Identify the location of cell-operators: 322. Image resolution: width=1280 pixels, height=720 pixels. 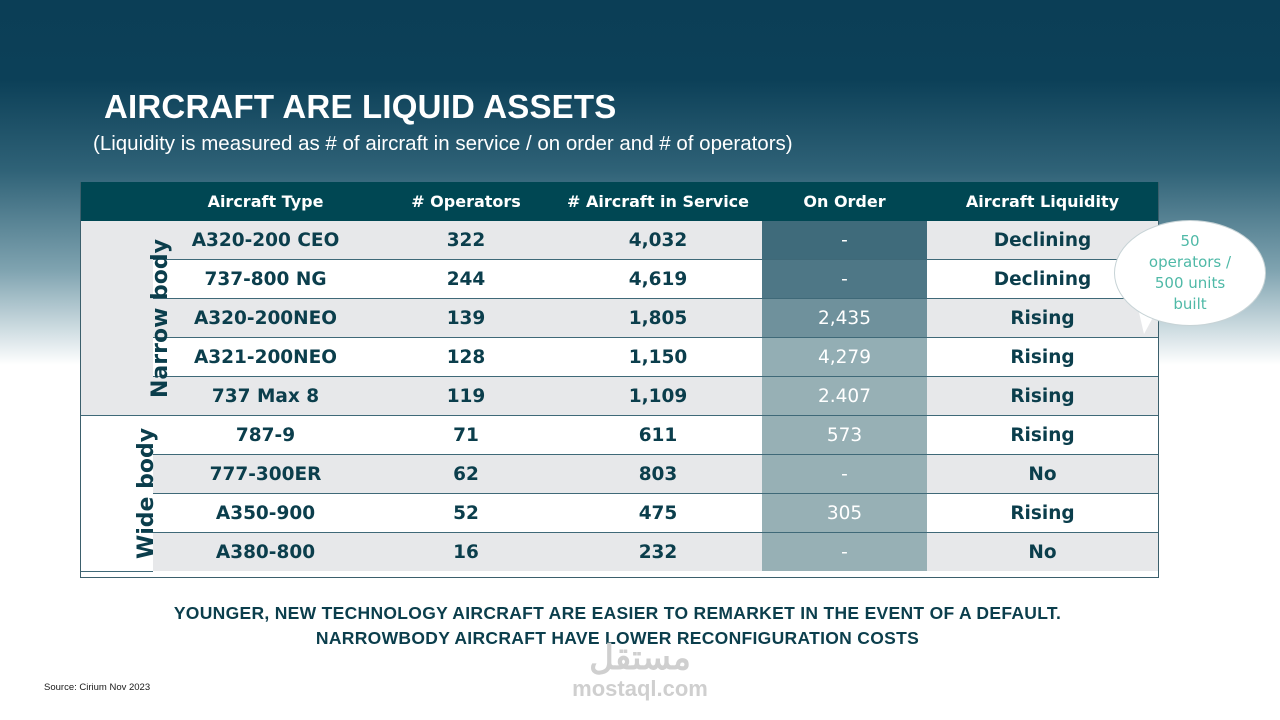
(466, 240).